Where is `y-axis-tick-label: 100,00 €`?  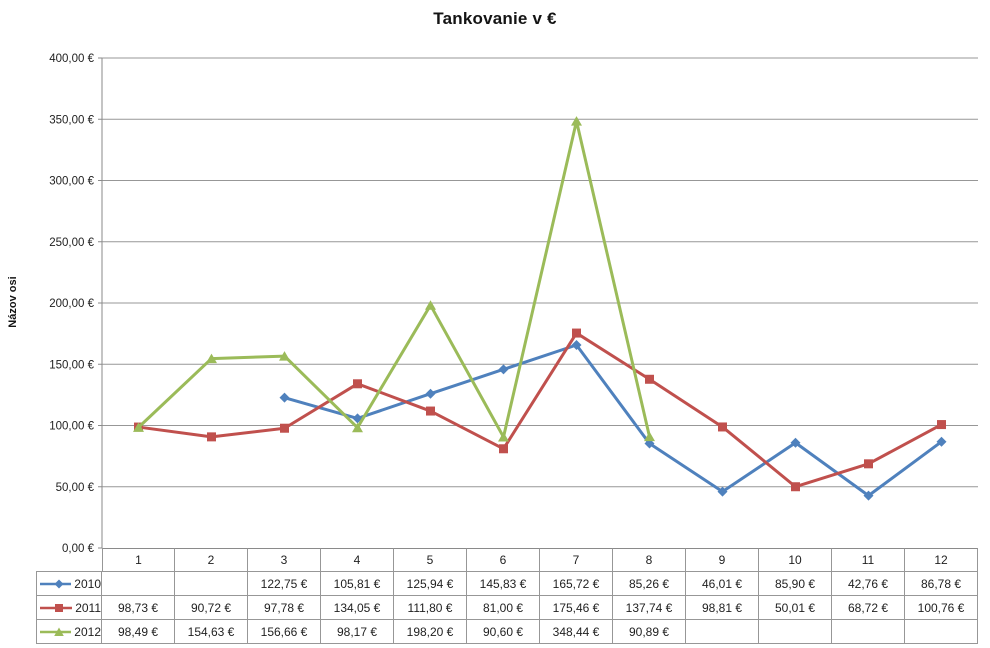 y-axis-tick-label: 100,00 € is located at coordinates (71, 427).